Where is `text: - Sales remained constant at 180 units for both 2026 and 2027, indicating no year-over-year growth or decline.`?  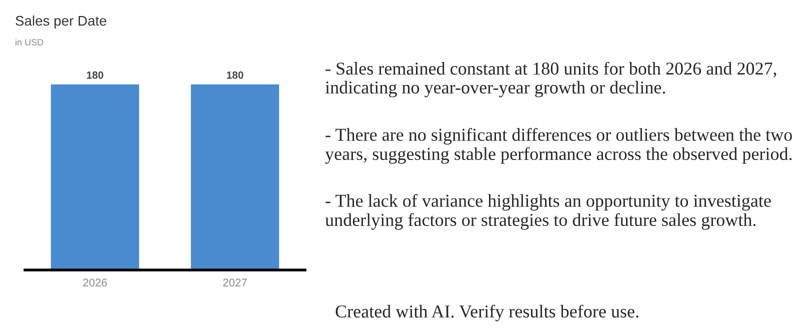 text: - Sales remained constant at 180 units for both 2026 and 2027, indicating no year-over-year growth or decline. is located at coordinates (550, 80).